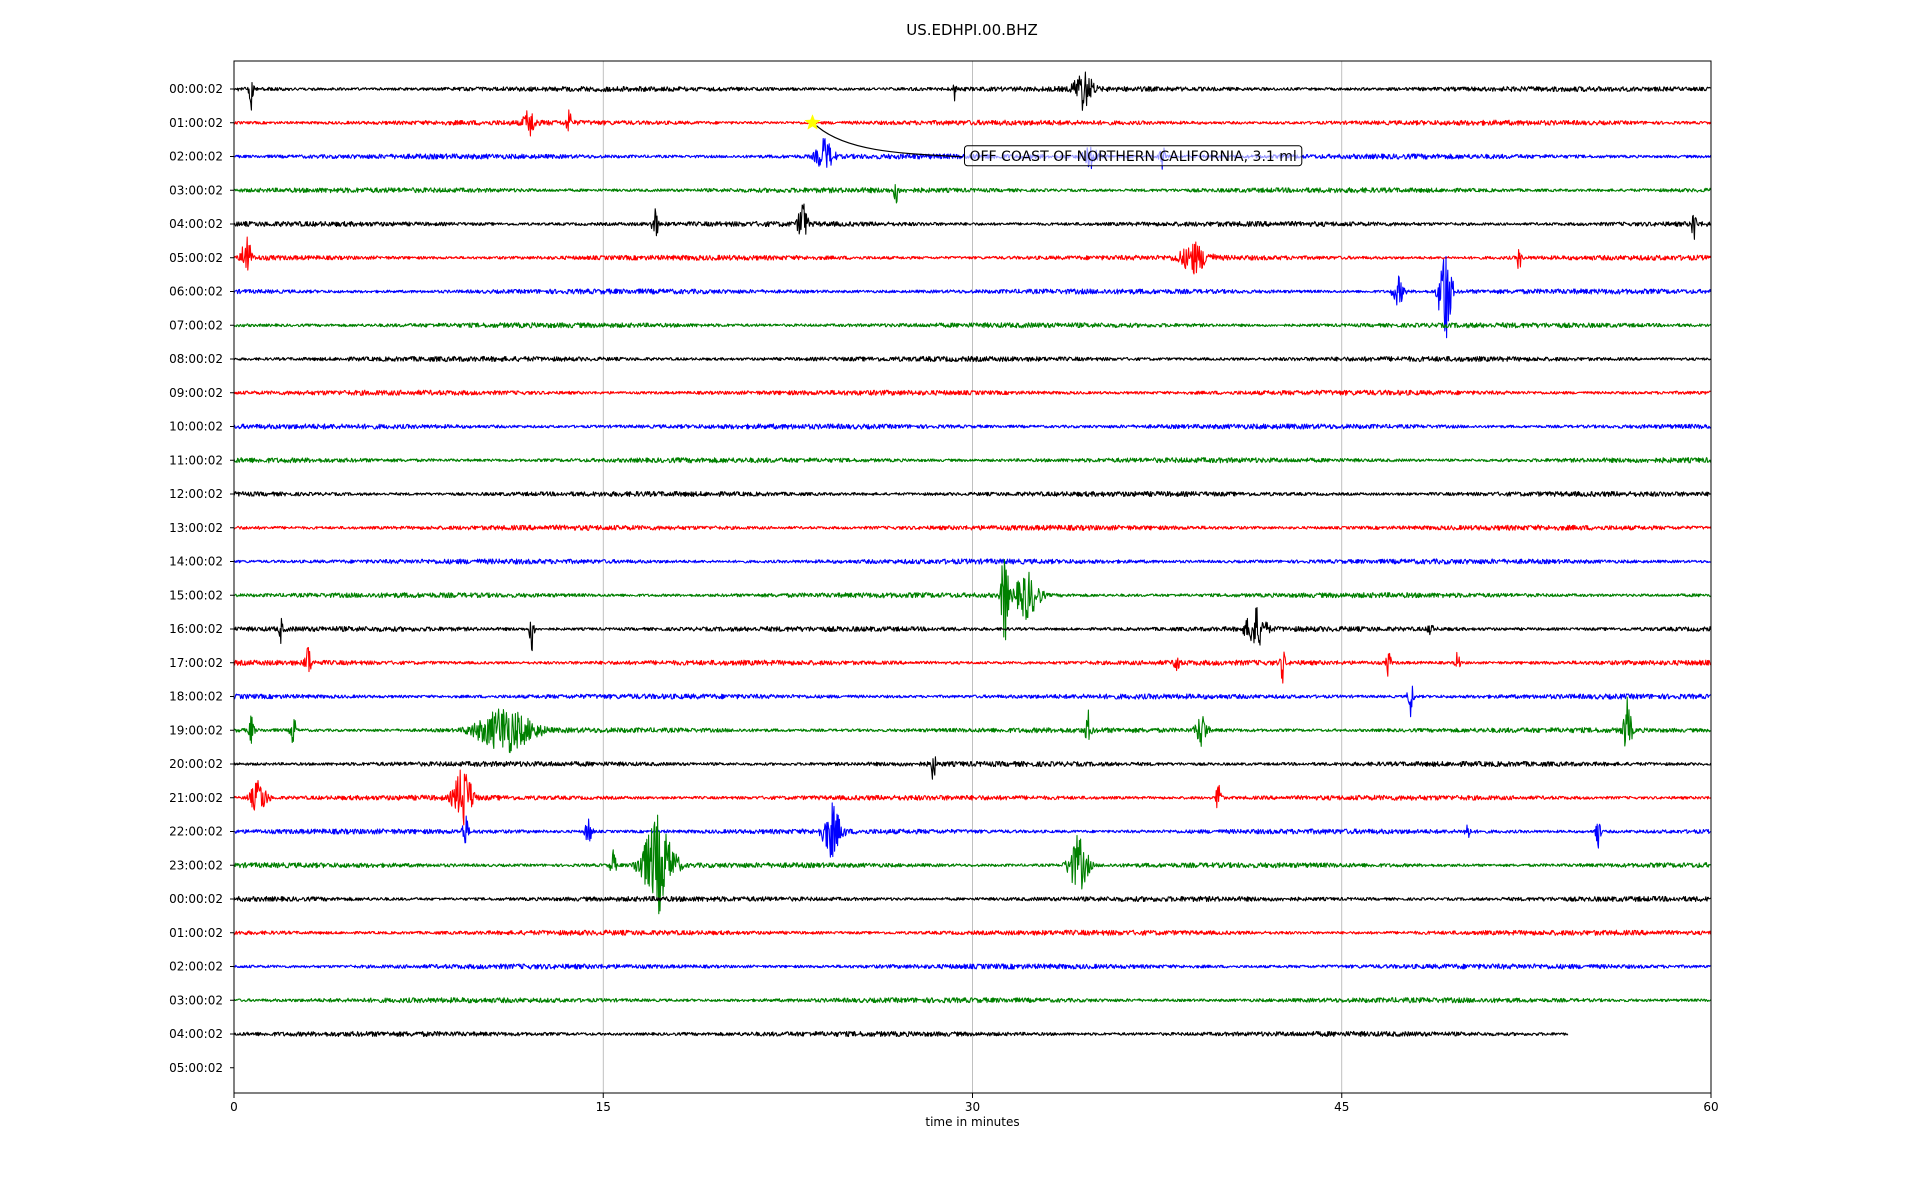 The height and width of the screenshot is (1200, 1920). Describe the element at coordinates (196, 697) in the screenshot. I see `row-label: 18:00:02` at that location.